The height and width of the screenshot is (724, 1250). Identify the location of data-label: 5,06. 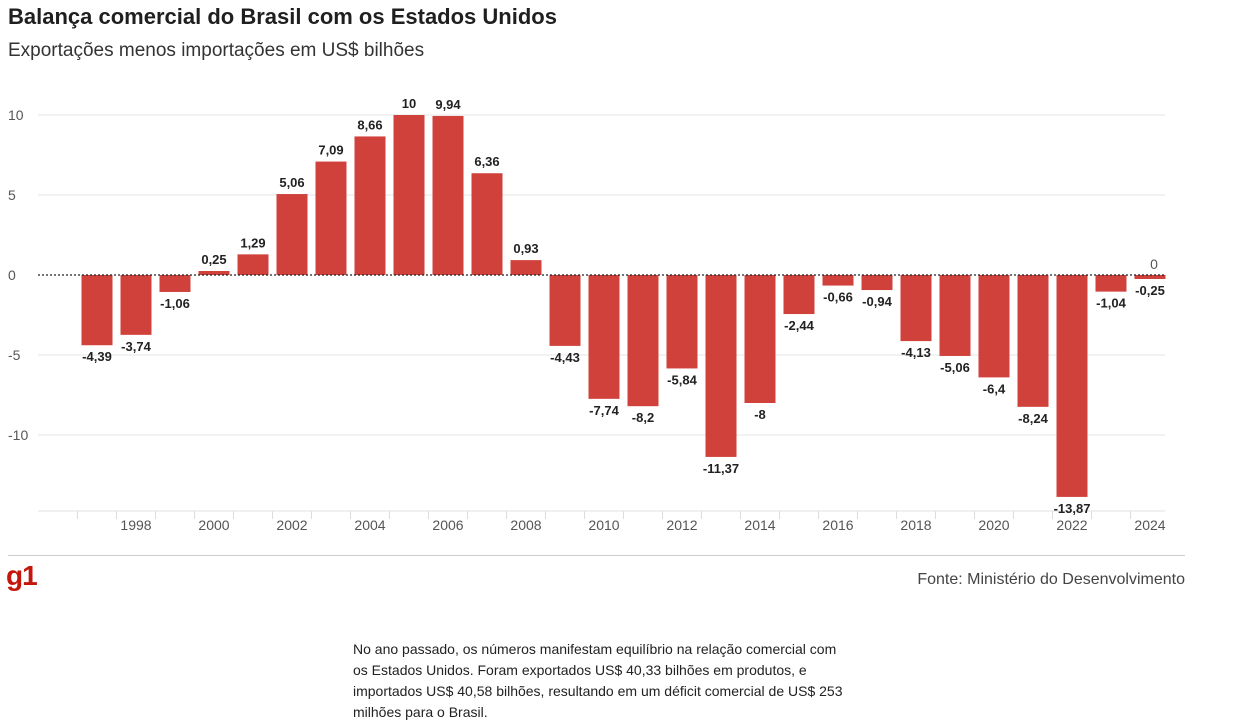
(291, 182).